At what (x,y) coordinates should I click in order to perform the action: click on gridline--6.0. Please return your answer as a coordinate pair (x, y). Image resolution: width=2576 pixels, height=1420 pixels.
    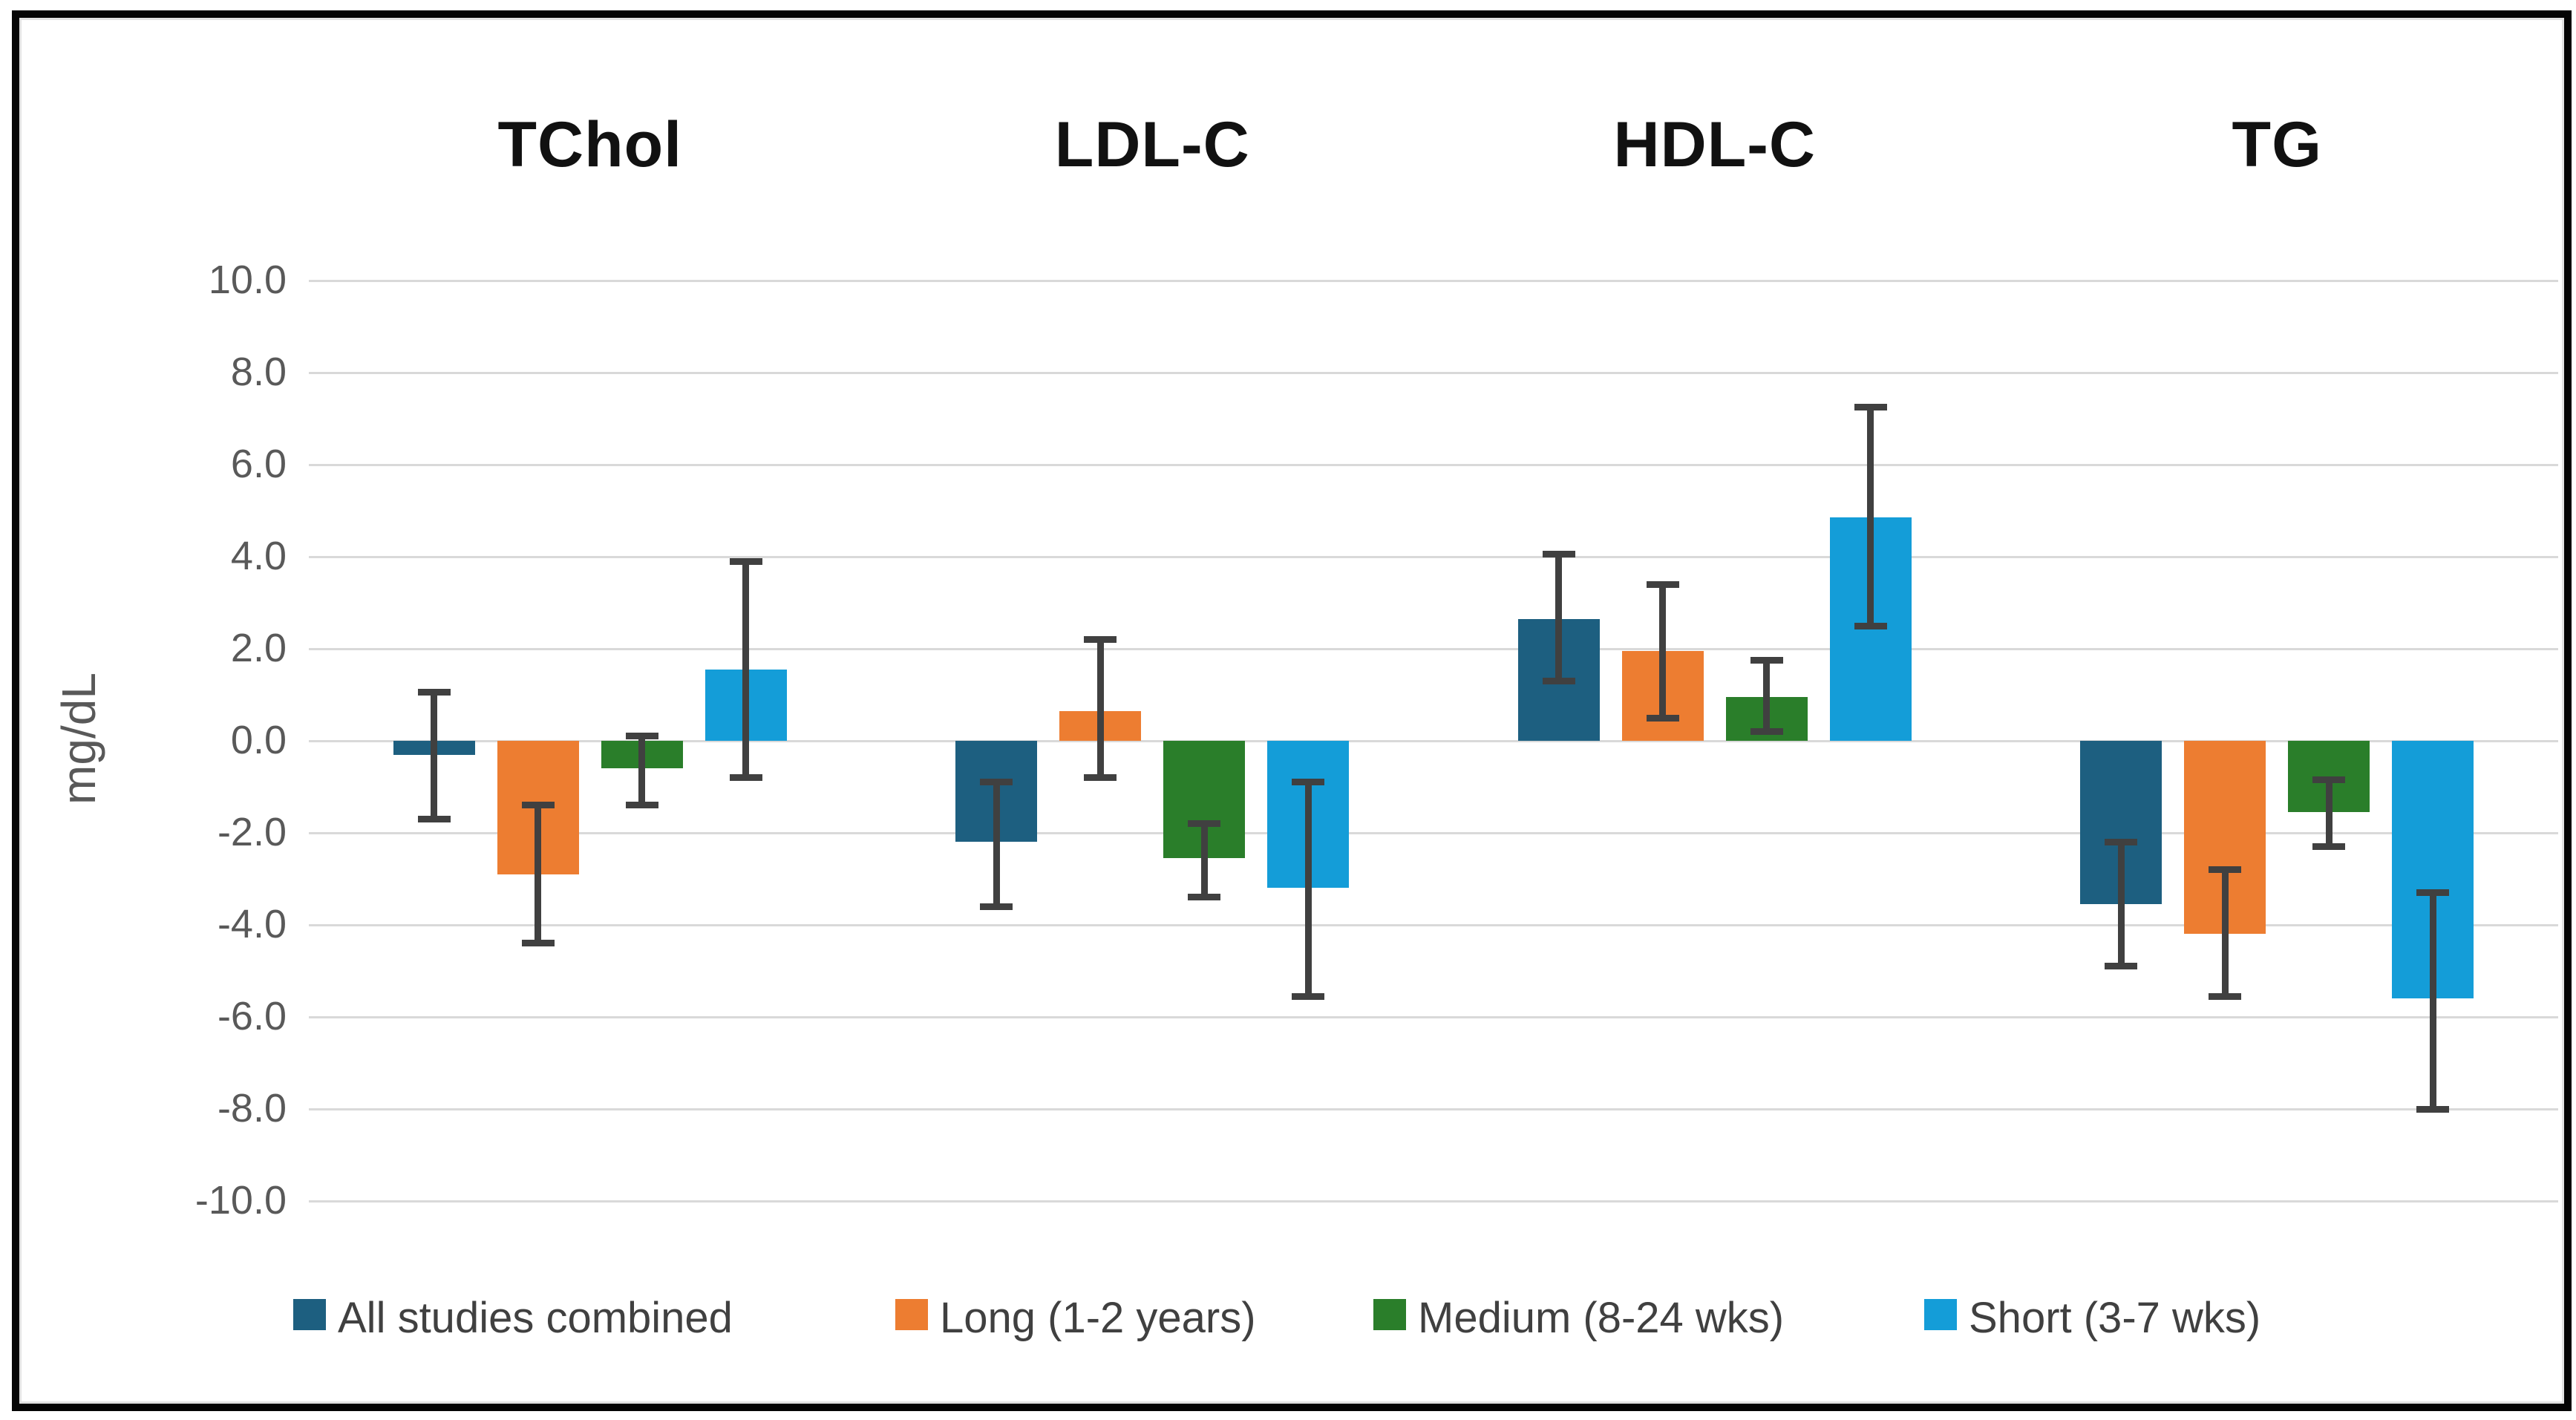
    Looking at the image, I should click on (1433, 1017).